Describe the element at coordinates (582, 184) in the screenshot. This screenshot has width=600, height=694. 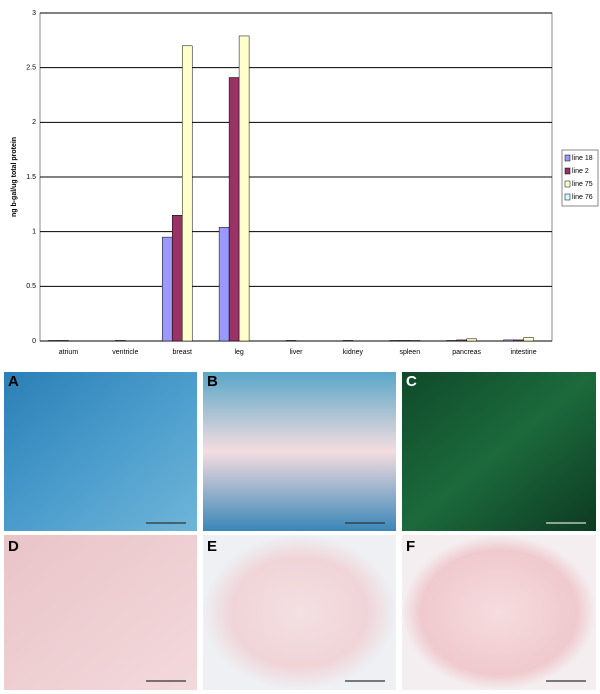
I see `legend-label: line 75` at that location.